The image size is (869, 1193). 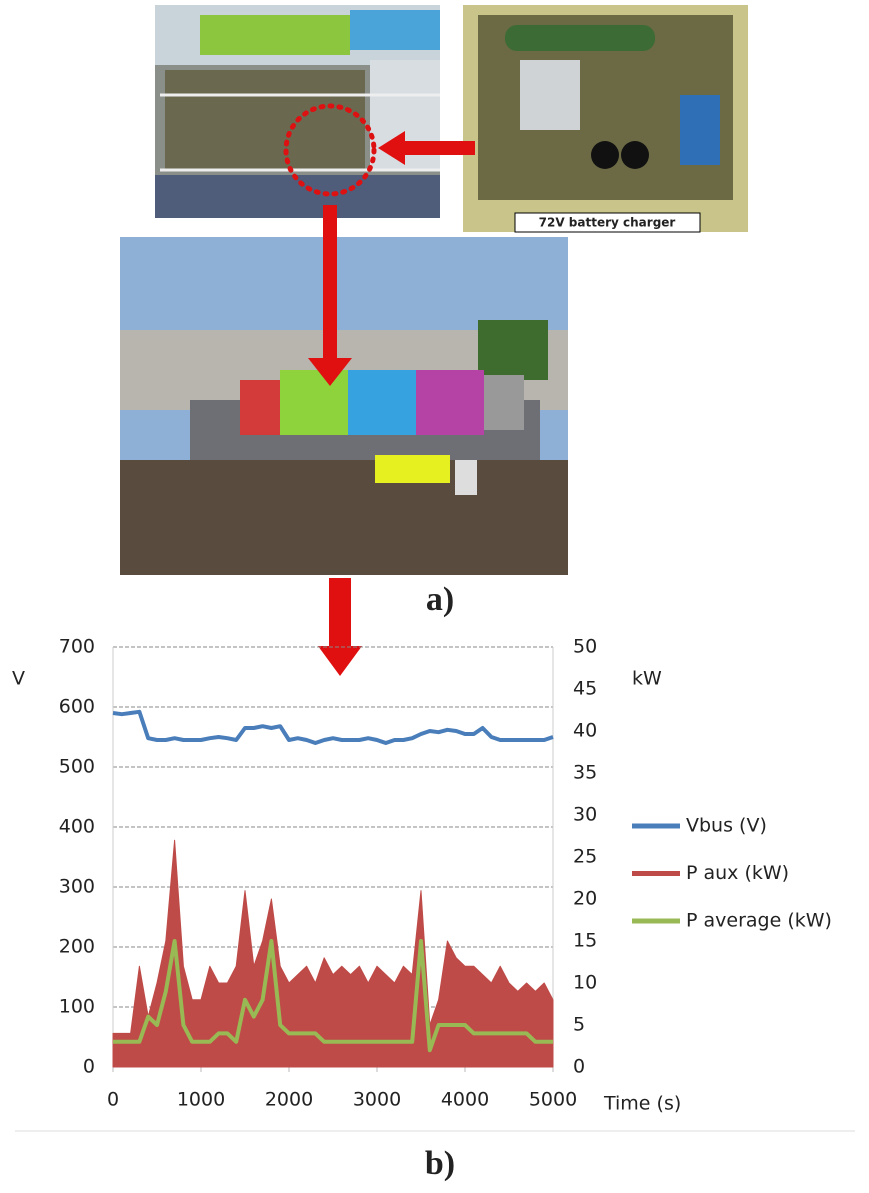 I want to click on y2-tick-label: 10, so click(x=585, y=983).